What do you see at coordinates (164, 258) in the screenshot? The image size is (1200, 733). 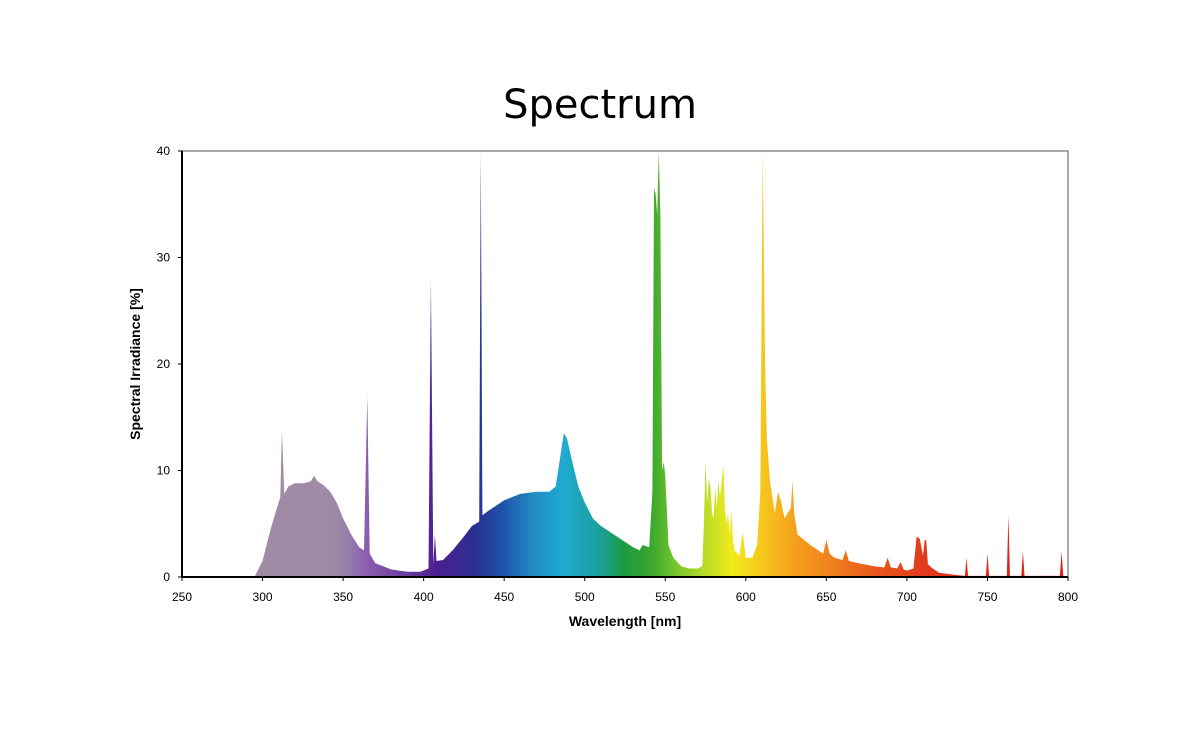 I see `y-tick-label: 30` at bounding box center [164, 258].